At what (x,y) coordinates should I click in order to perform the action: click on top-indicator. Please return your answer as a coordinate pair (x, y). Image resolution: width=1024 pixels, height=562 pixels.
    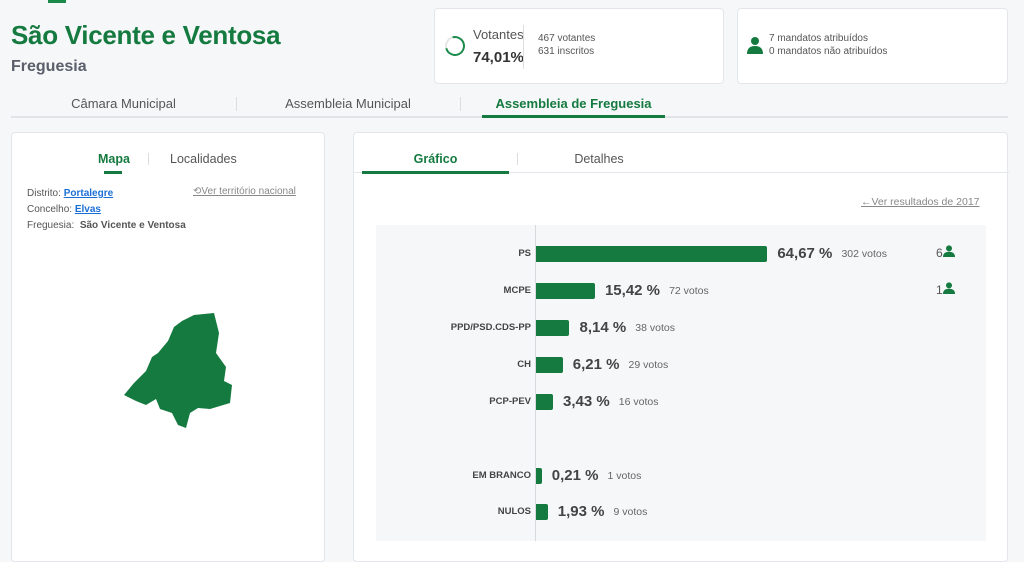
    Looking at the image, I should click on (57, 1).